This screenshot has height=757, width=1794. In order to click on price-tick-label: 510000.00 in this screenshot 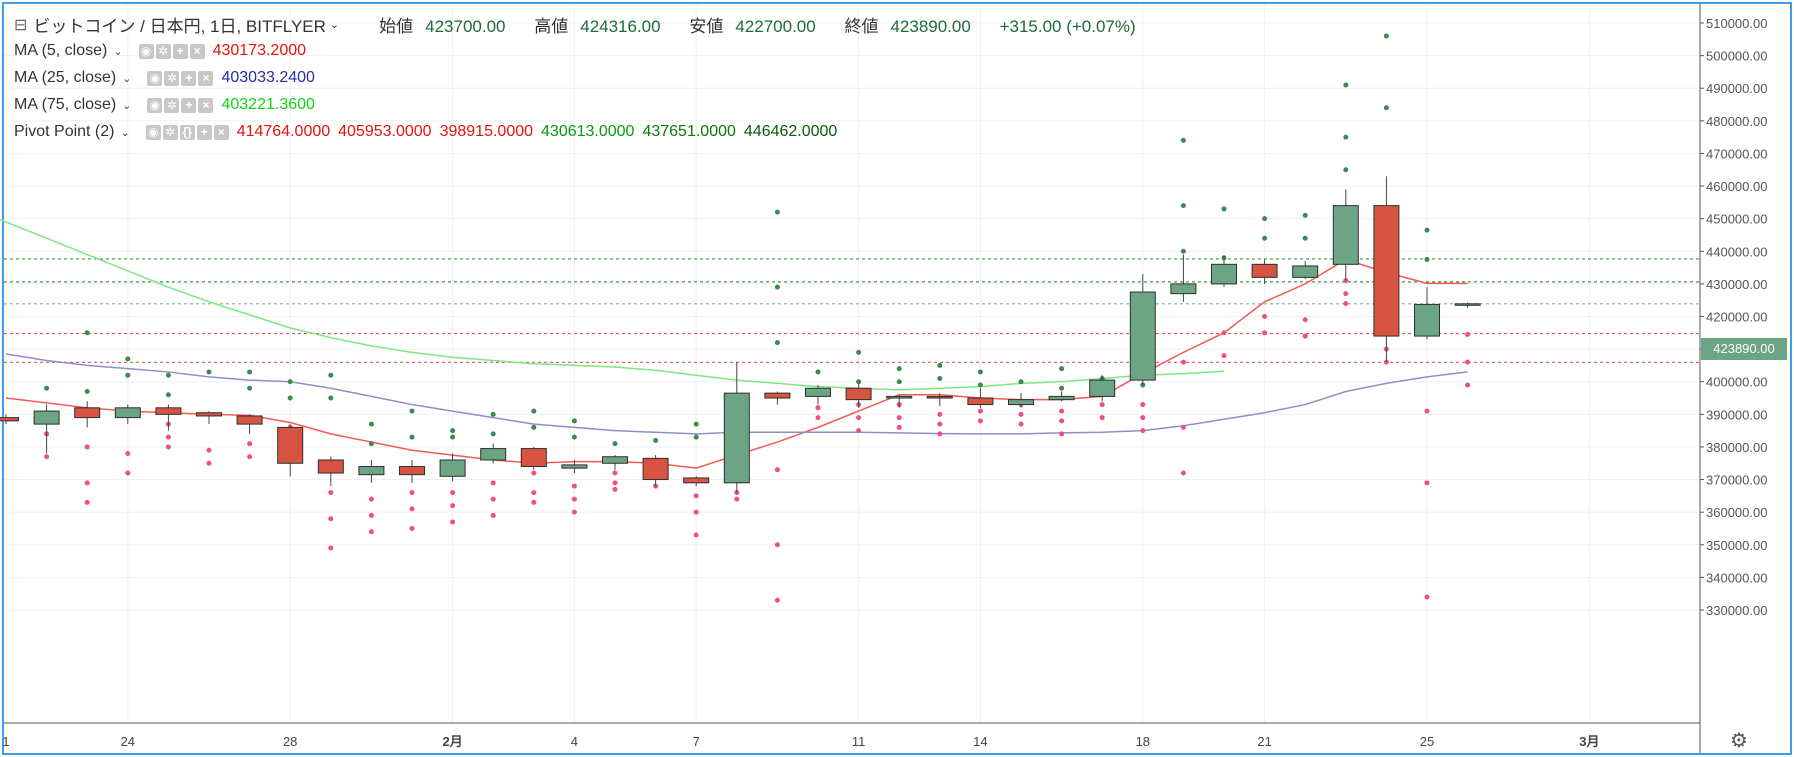, I will do `click(1736, 23)`.